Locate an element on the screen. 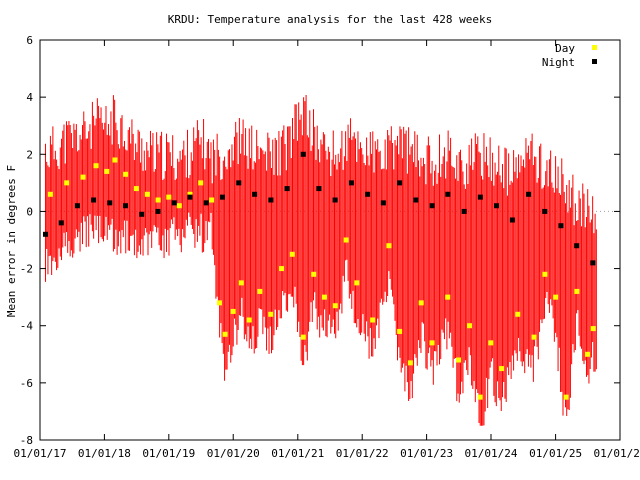 The height and width of the screenshot is (480, 640). x-tick-label: 01/01/22 is located at coordinates (362, 453).